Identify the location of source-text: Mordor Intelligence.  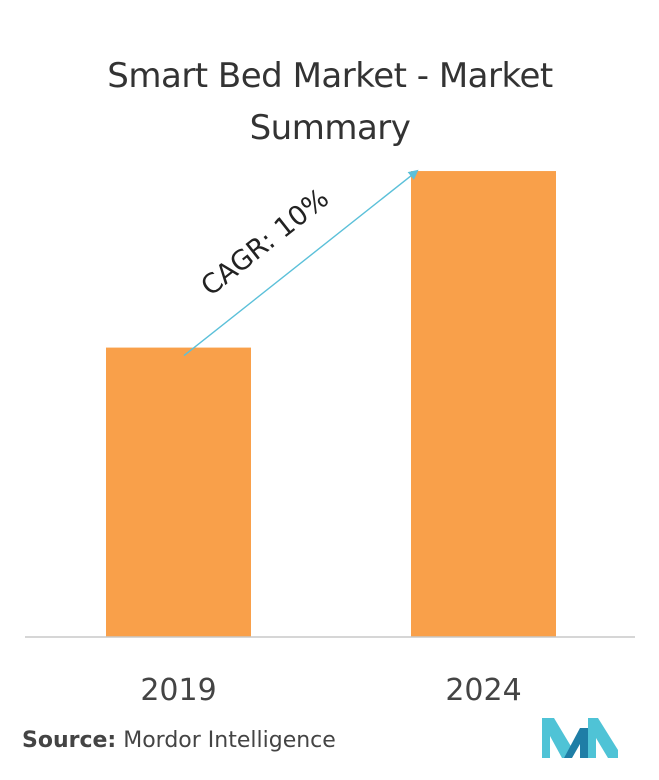
(229, 740).